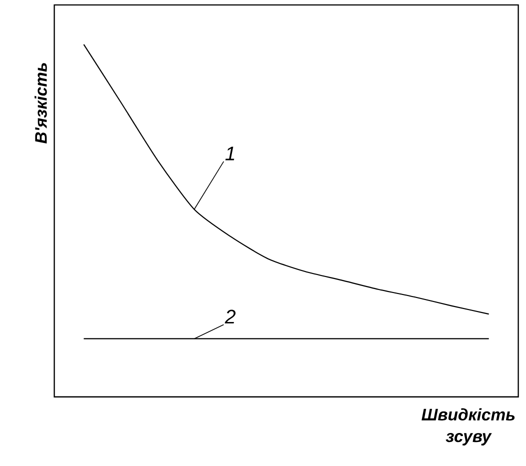 This screenshot has width=526, height=466. Describe the element at coordinates (229, 153) in the screenshot. I see `text: 1` at that location.